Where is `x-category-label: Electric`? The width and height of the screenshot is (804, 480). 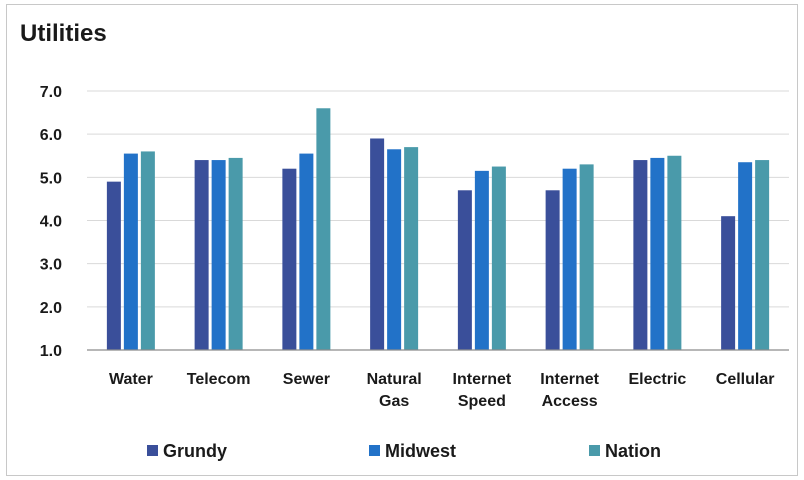 x-category-label: Electric is located at coordinates (657, 379).